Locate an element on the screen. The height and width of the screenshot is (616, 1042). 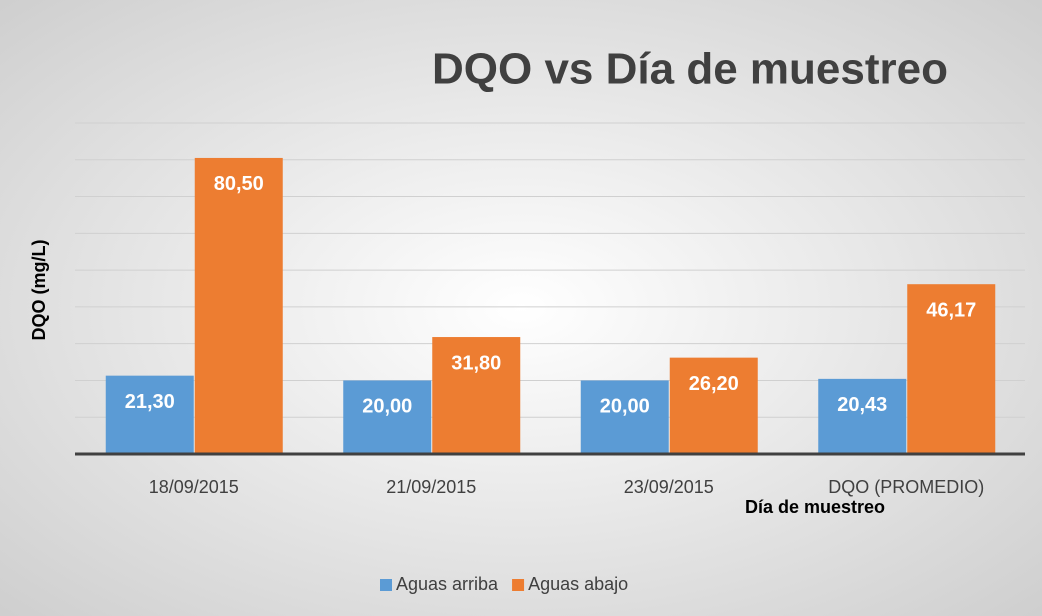
legend-label: Aguas abajo is located at coordinates (578, 584).